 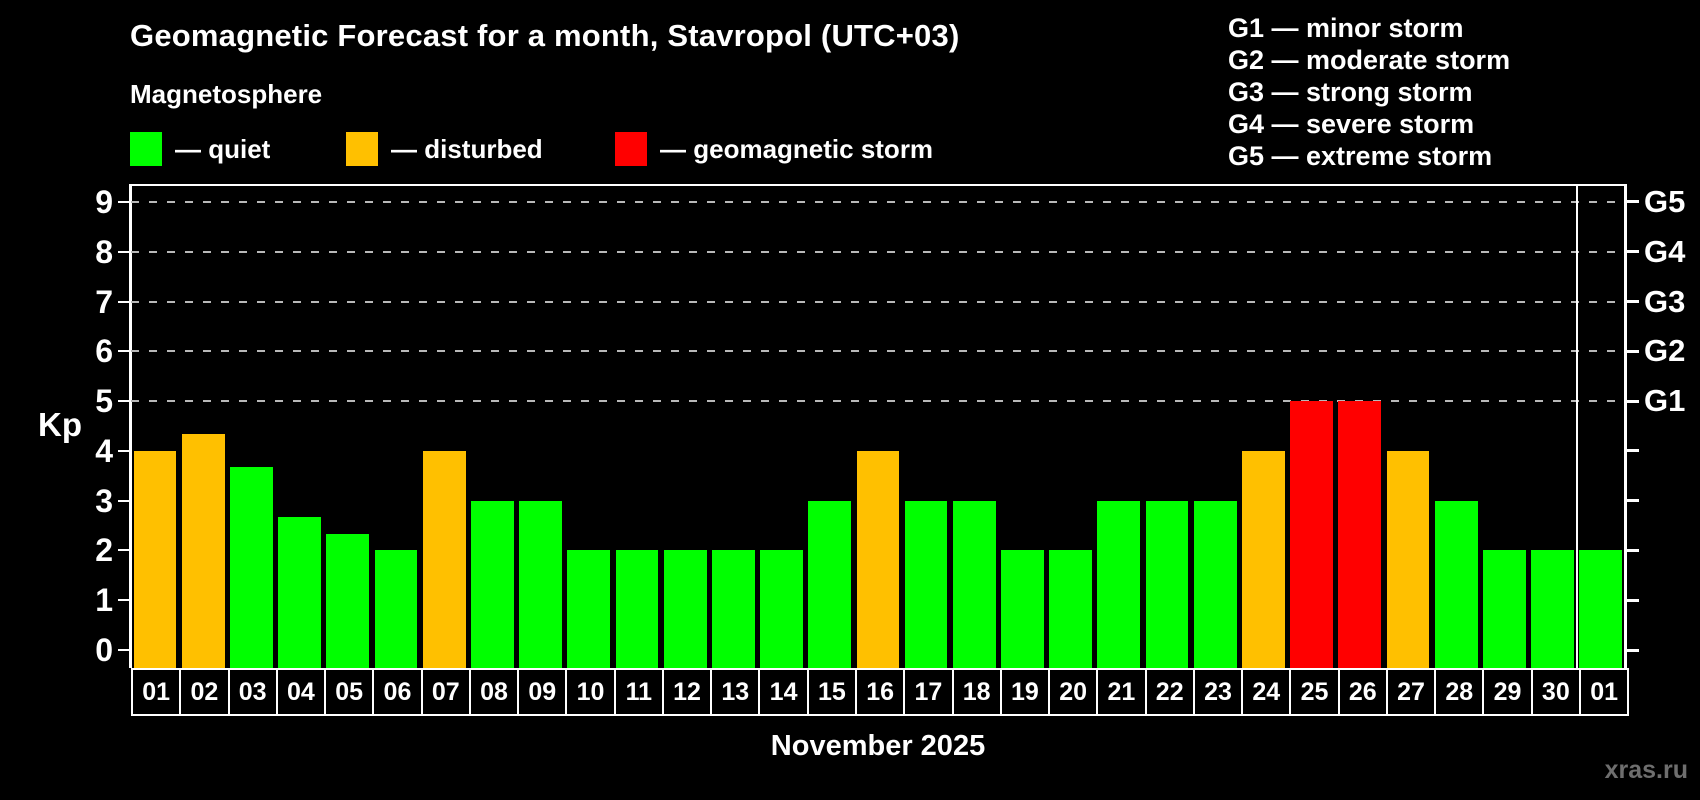 I want to click on gridline-G5, so click(x=878, y=201).